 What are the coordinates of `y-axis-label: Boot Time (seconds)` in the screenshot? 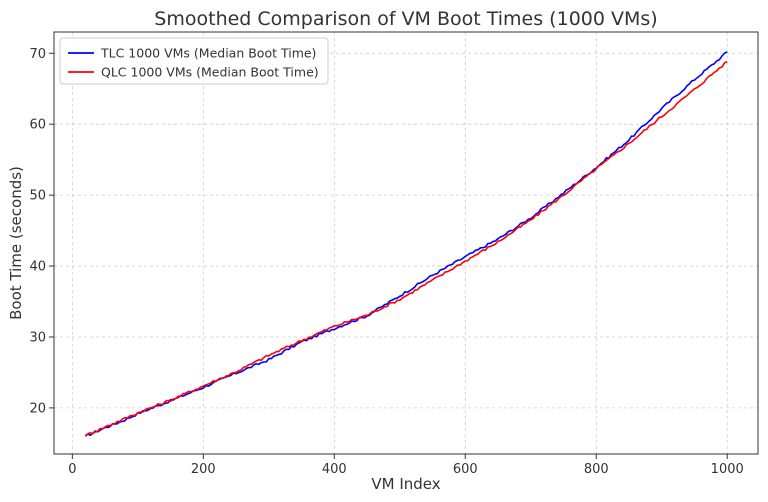 It's located at (16, 243).